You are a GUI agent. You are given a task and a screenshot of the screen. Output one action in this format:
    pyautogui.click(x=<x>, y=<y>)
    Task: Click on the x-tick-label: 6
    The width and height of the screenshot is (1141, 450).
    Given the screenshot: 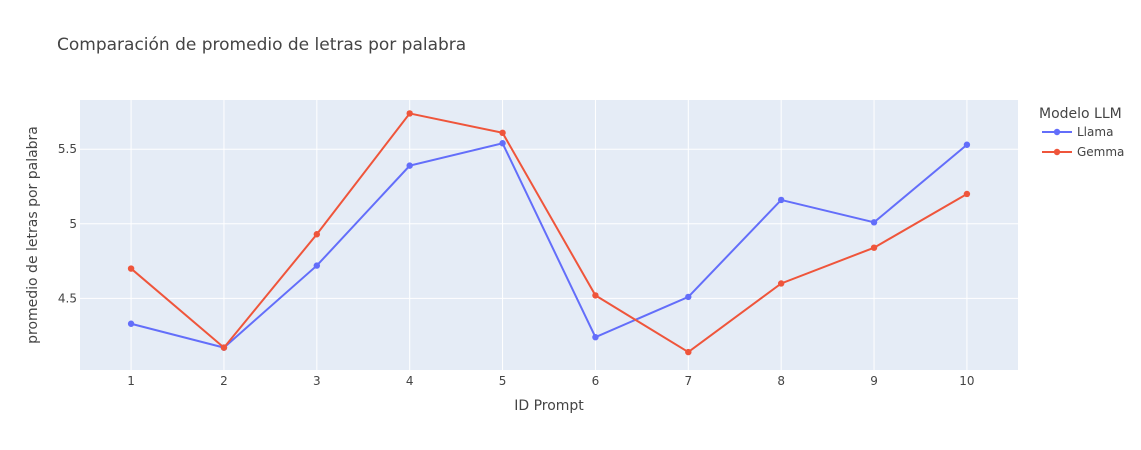 What is the action you would take?
    pyautogui.click(x=596, y=381)
    